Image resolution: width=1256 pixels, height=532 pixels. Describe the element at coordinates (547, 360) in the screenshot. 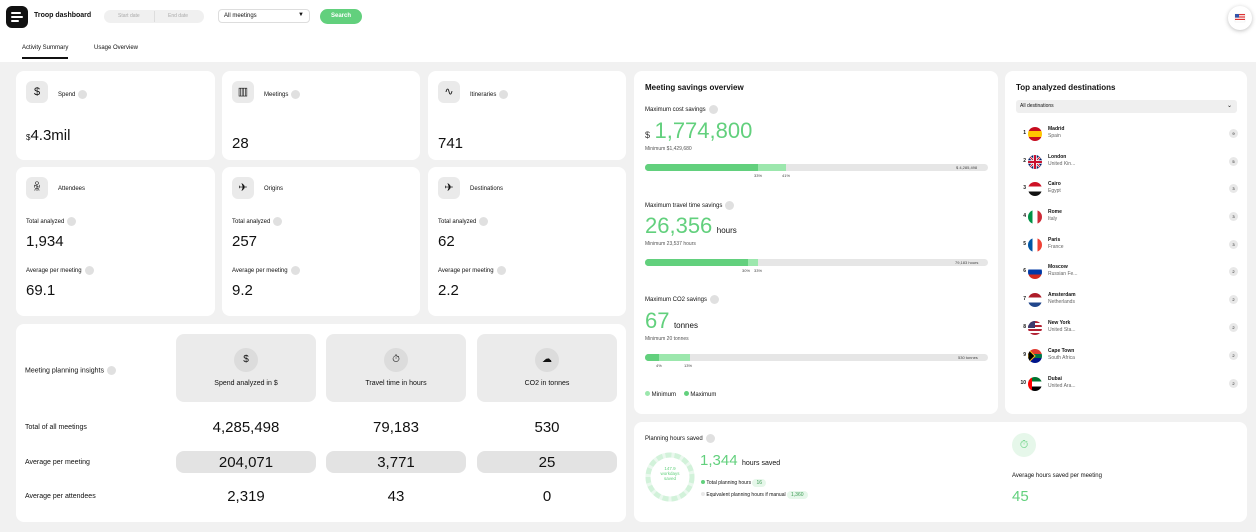

I see `cloud-icon: ☁` at that location.